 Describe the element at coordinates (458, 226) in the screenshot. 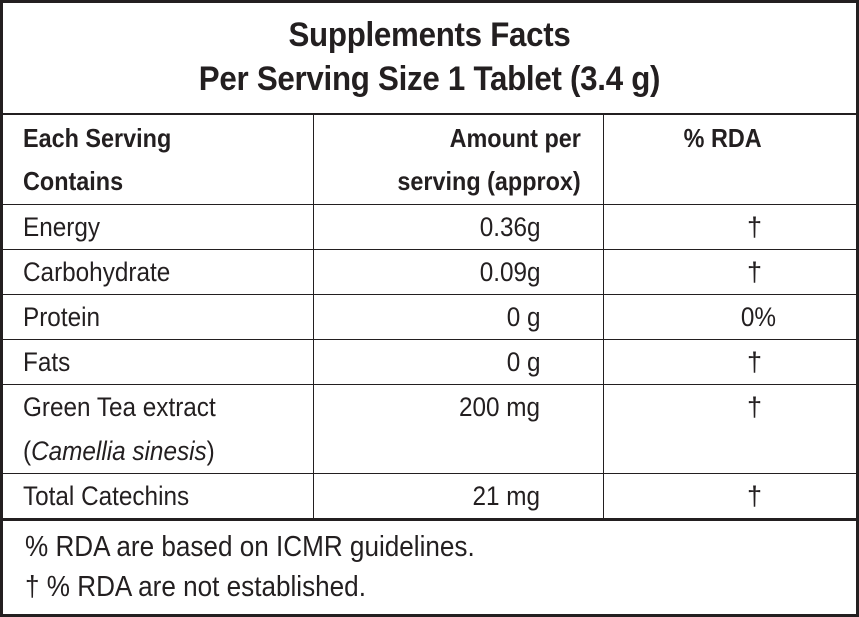

I see `nutrient-amount: 0.36g` at that location.